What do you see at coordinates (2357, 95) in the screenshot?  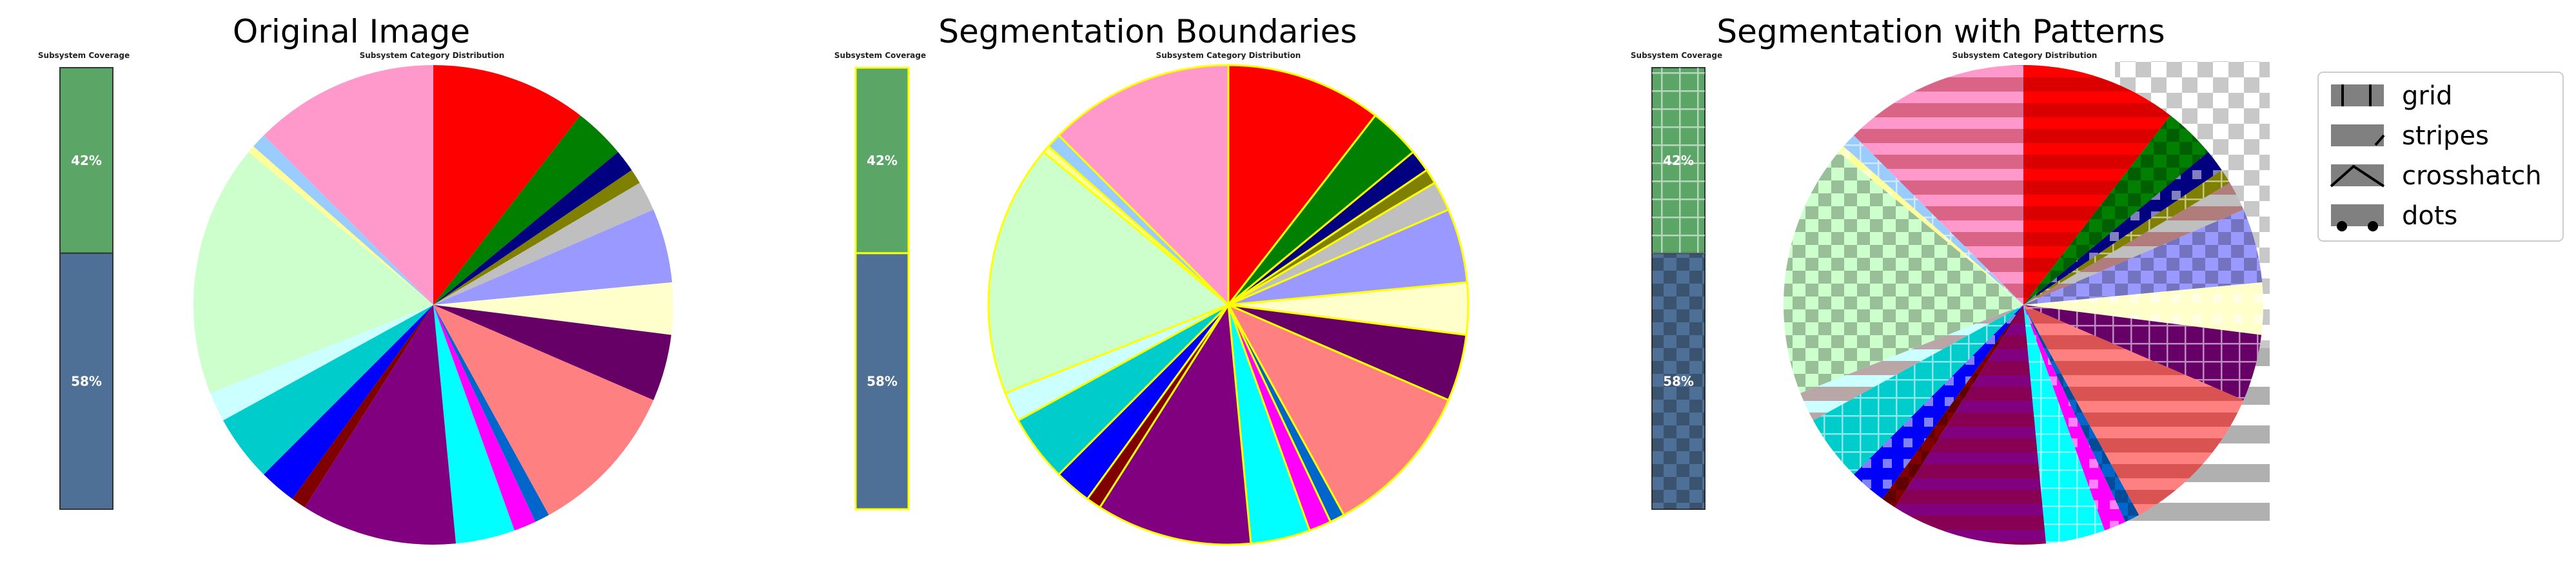 I see `grid-swatch` at bounding box center [2357, 95].